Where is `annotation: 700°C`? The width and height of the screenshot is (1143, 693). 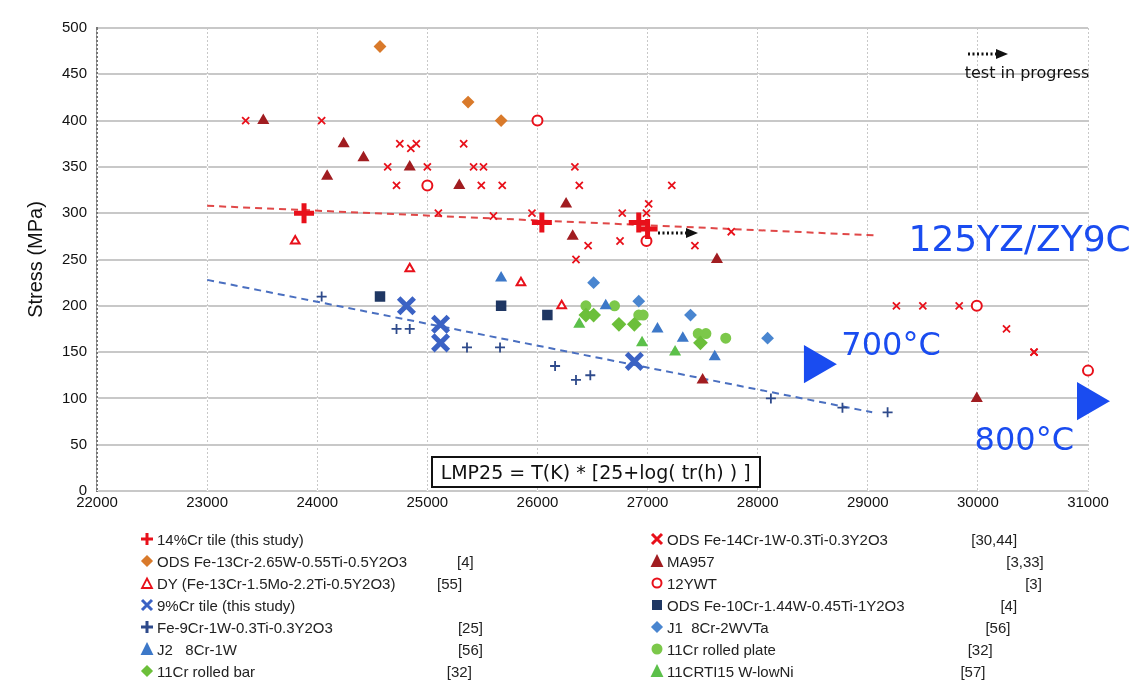 annotation: 700°C is located at coordinates (891, 344).